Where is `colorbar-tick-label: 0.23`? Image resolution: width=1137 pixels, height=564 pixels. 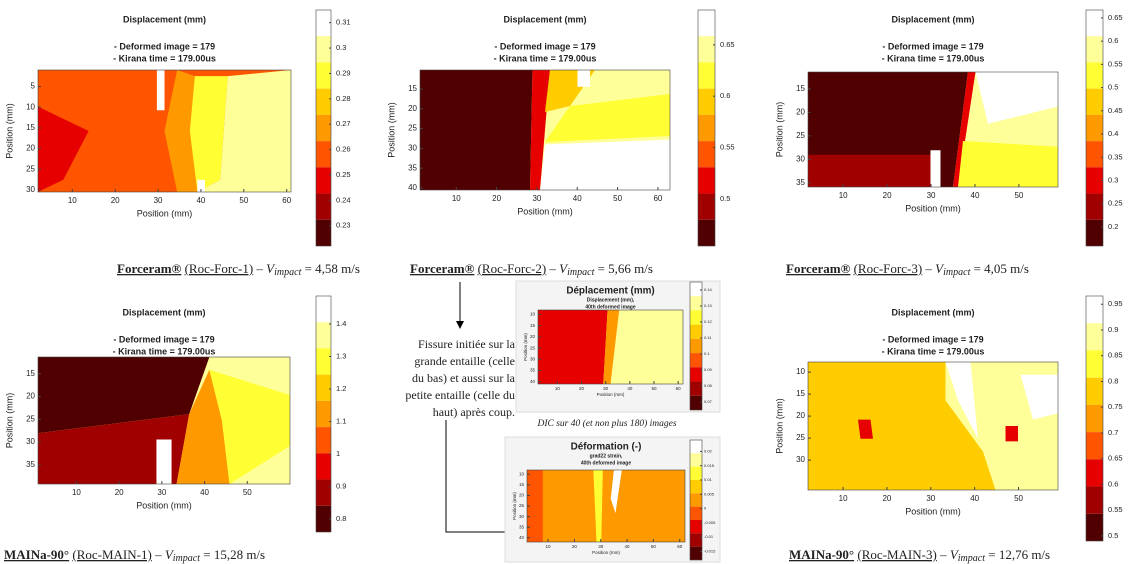 colorbar-tick-label: 0.23 is located at coordinates (343, 225).